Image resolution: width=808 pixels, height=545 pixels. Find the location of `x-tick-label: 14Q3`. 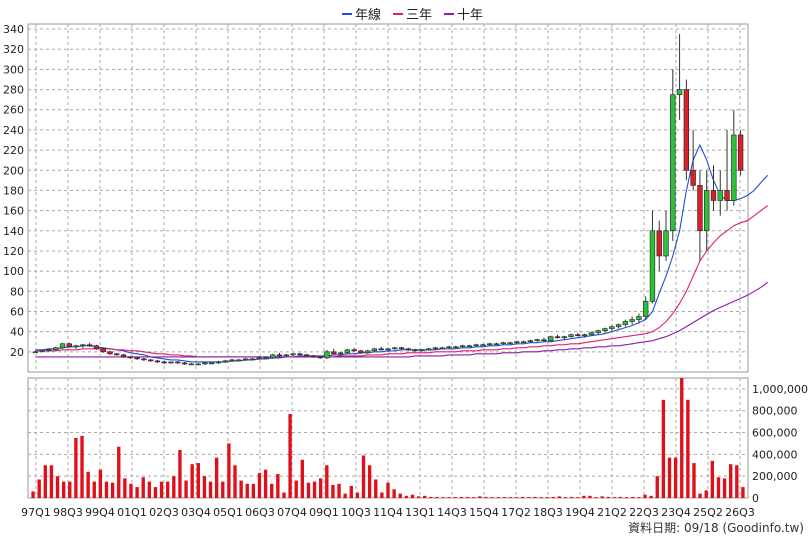

x-tick-label: 14Q3 is located at coordinates (452, 512).